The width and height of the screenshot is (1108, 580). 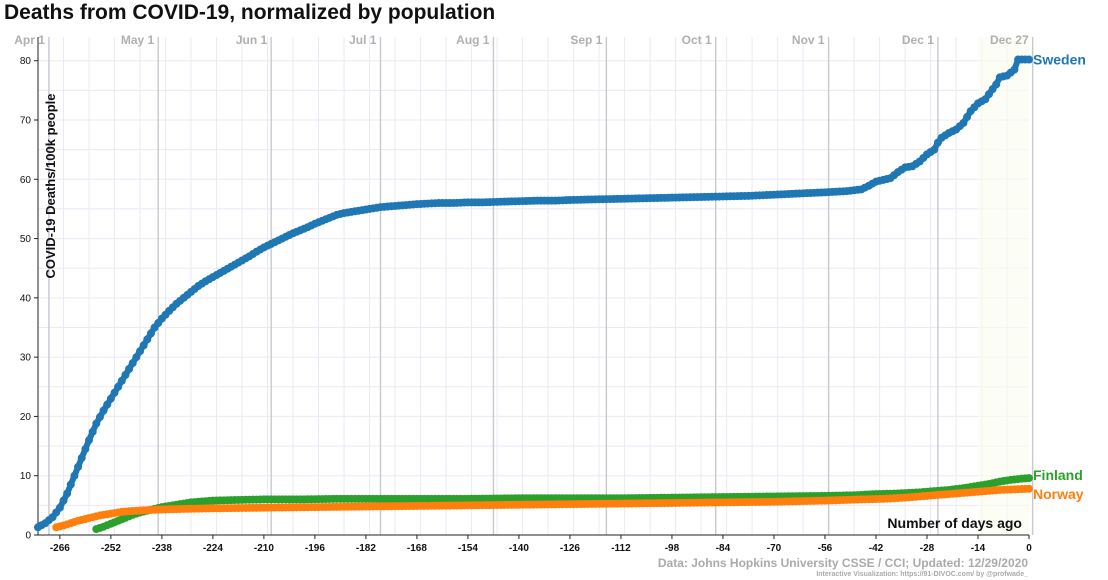 What do you see at coordinates (1058, 494) in the screenshot?
I see `series-label-norway: Norway` at bounding box center [1058, 494].